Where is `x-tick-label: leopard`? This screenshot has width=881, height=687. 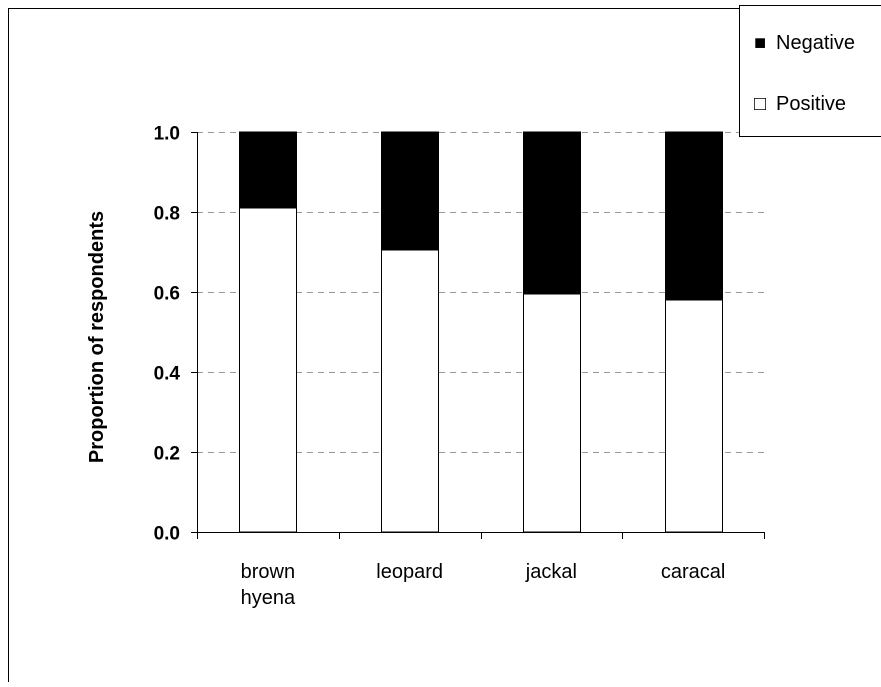
x-tick-label: leopard is located at coordinates (409, 572).